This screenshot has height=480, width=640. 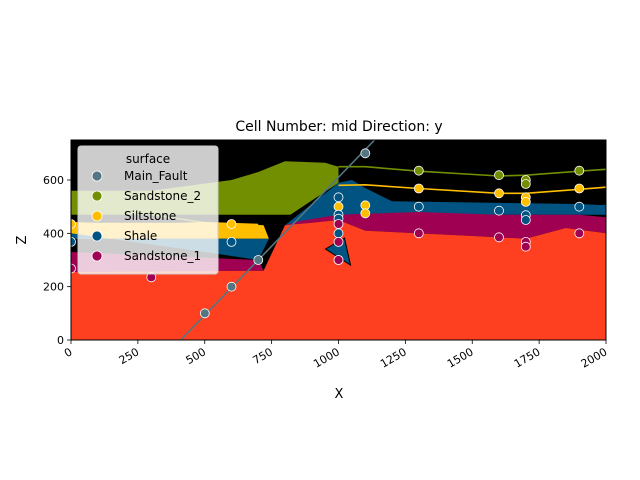 What do you see at coordinates (57, 260) in the screenshot?
I see `y-axis: 0 200 400 600` at bounding box center [57, 260].